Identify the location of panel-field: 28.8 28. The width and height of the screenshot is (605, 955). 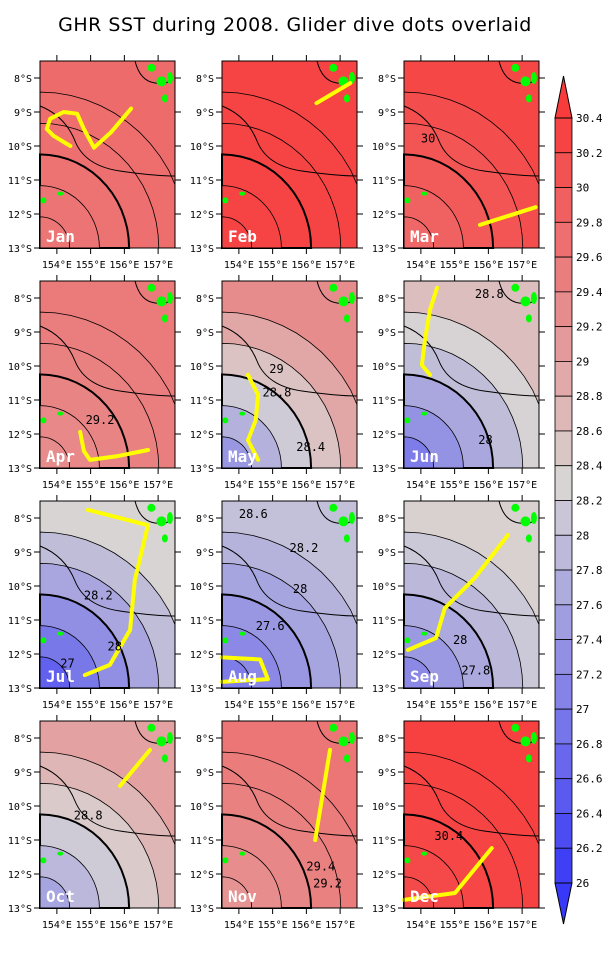
(471, 374).